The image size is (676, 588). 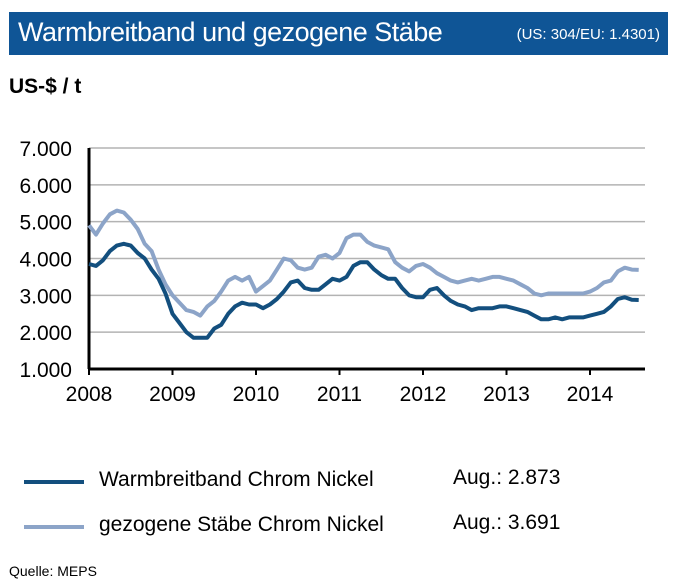 I want to click on legend-swatch-warmbreitband, so click(x=54, y=482).